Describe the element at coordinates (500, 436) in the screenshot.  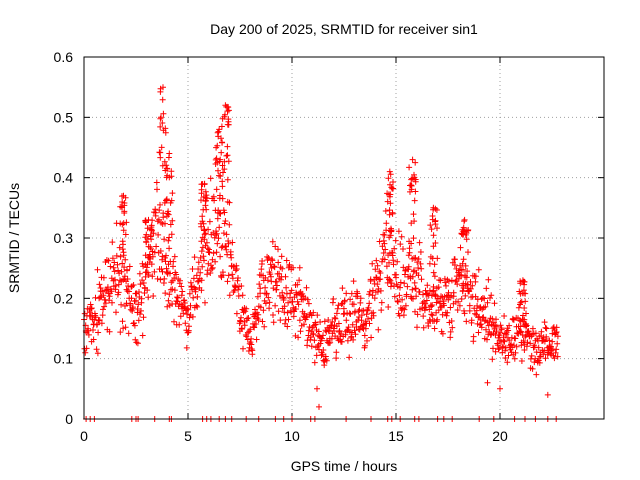
I see `x-tick-label: 20` at that location.